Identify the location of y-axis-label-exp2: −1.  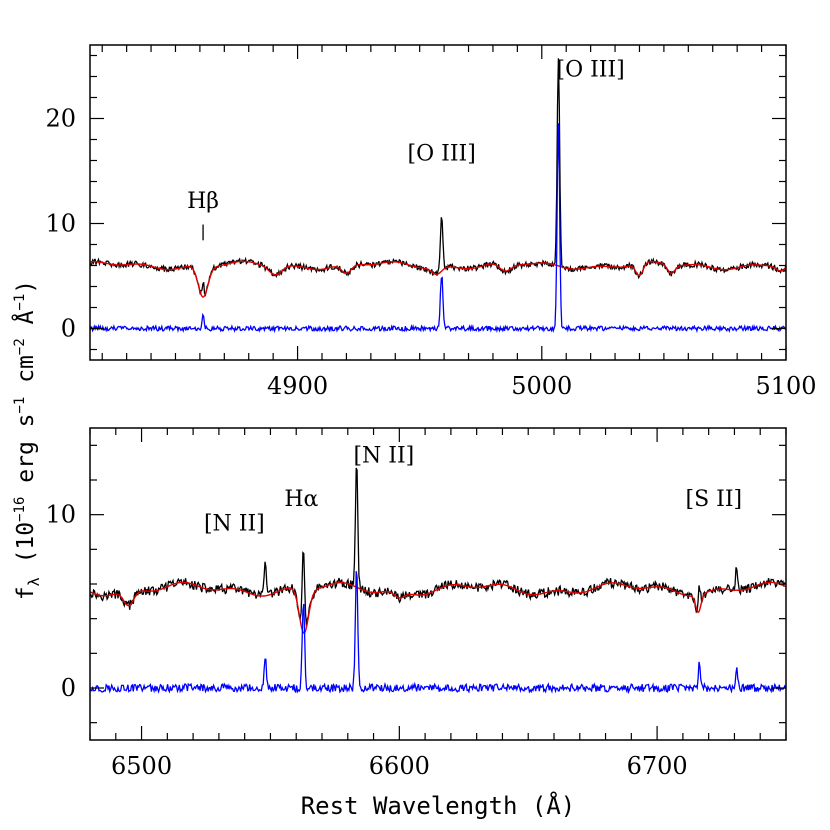
(20, 405).